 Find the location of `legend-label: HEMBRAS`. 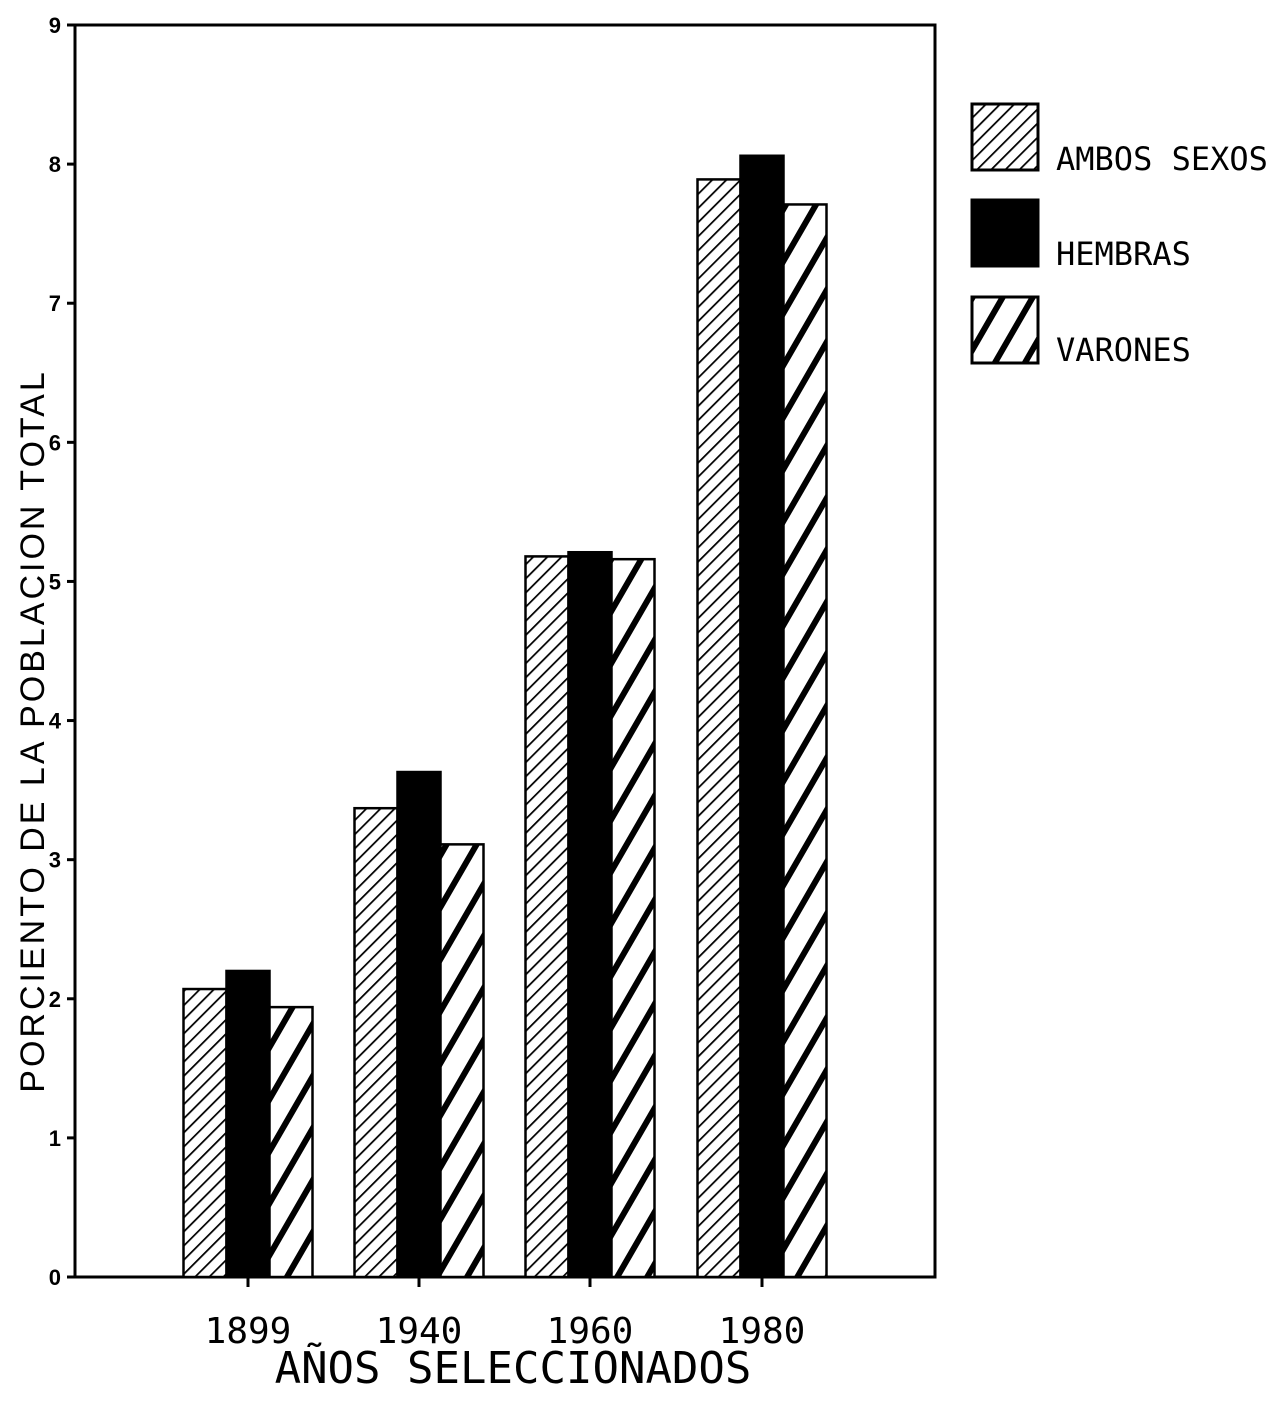

legend-label: HEMBRAS is located at coordinates (1123, 254).